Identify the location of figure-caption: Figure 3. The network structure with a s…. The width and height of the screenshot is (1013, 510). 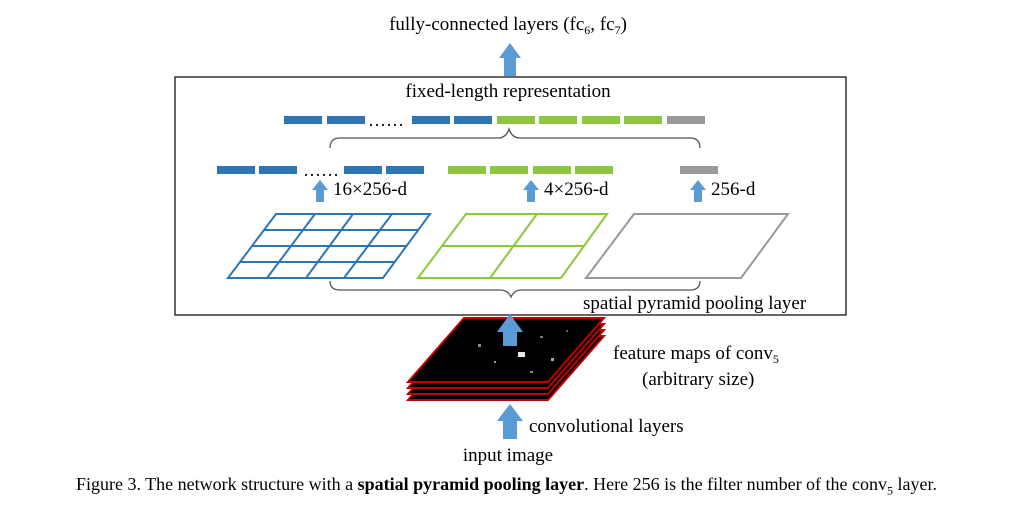
(506, 486).